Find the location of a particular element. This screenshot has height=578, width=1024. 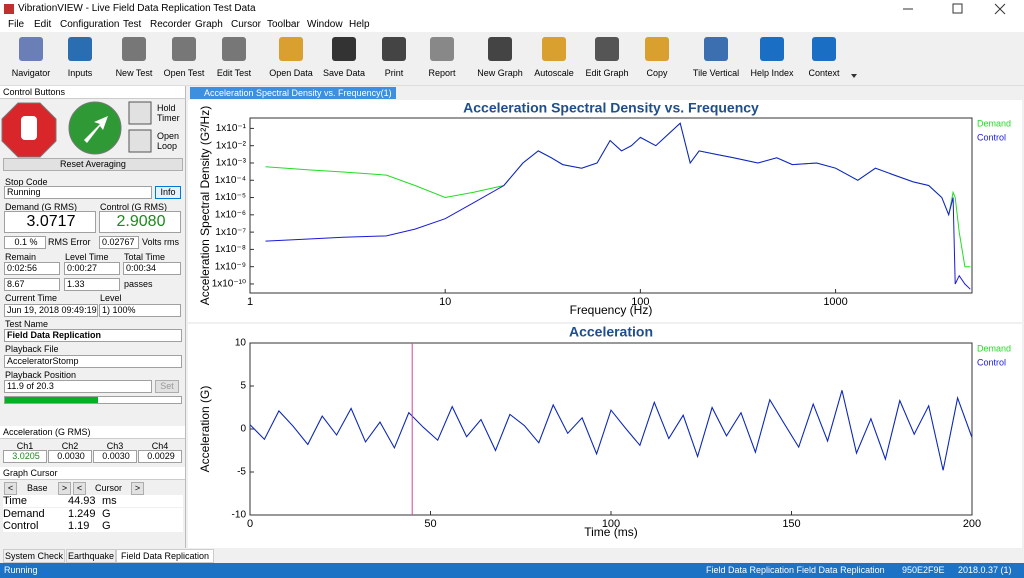

y-tick-label: 1x10⁻⁵ is located at coordinates (230, 197).